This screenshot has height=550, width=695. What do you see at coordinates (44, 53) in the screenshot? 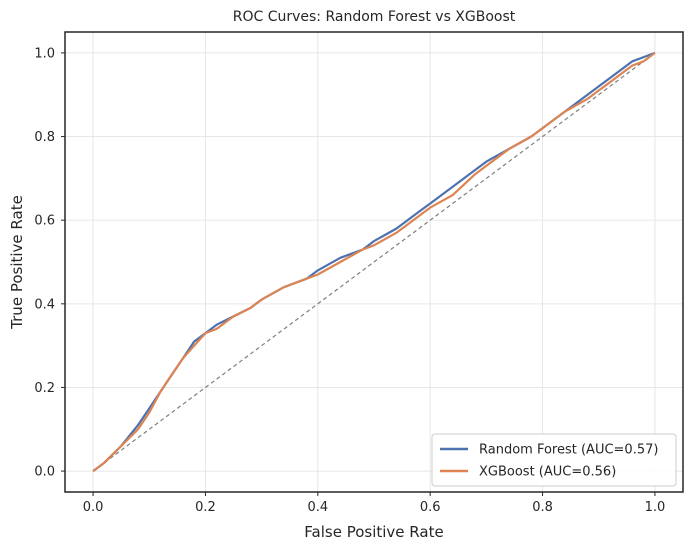
I see `y-tick-label-5: 1.0` at bounding box center [44, 53].